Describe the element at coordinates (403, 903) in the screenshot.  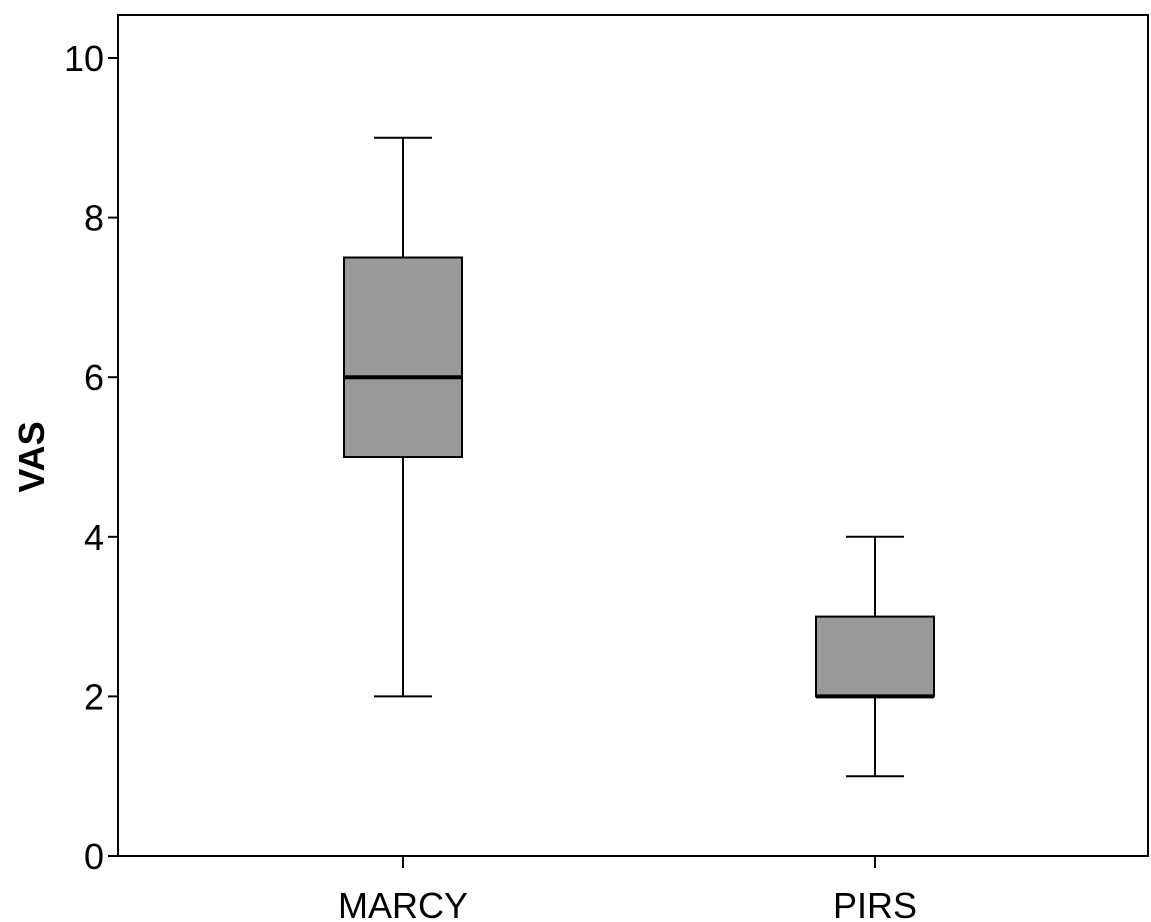
I see `x-tick-label: MARCY` at that location.